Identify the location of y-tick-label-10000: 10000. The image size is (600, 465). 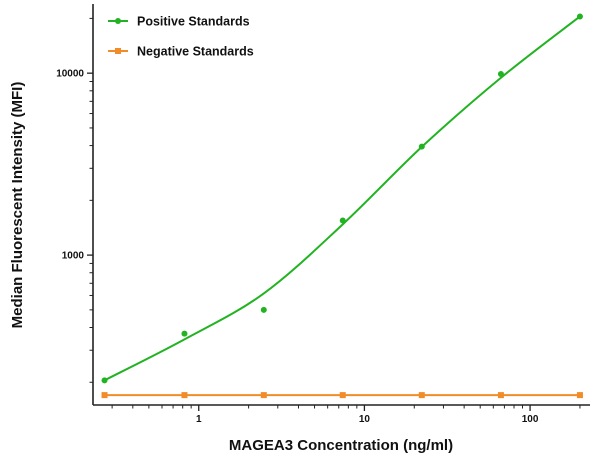
(70, 74).